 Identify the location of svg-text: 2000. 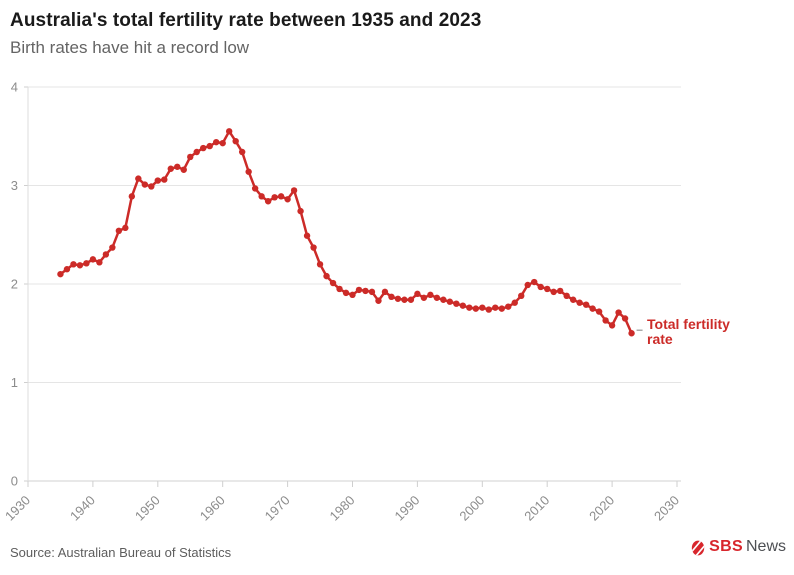
(471, 508).